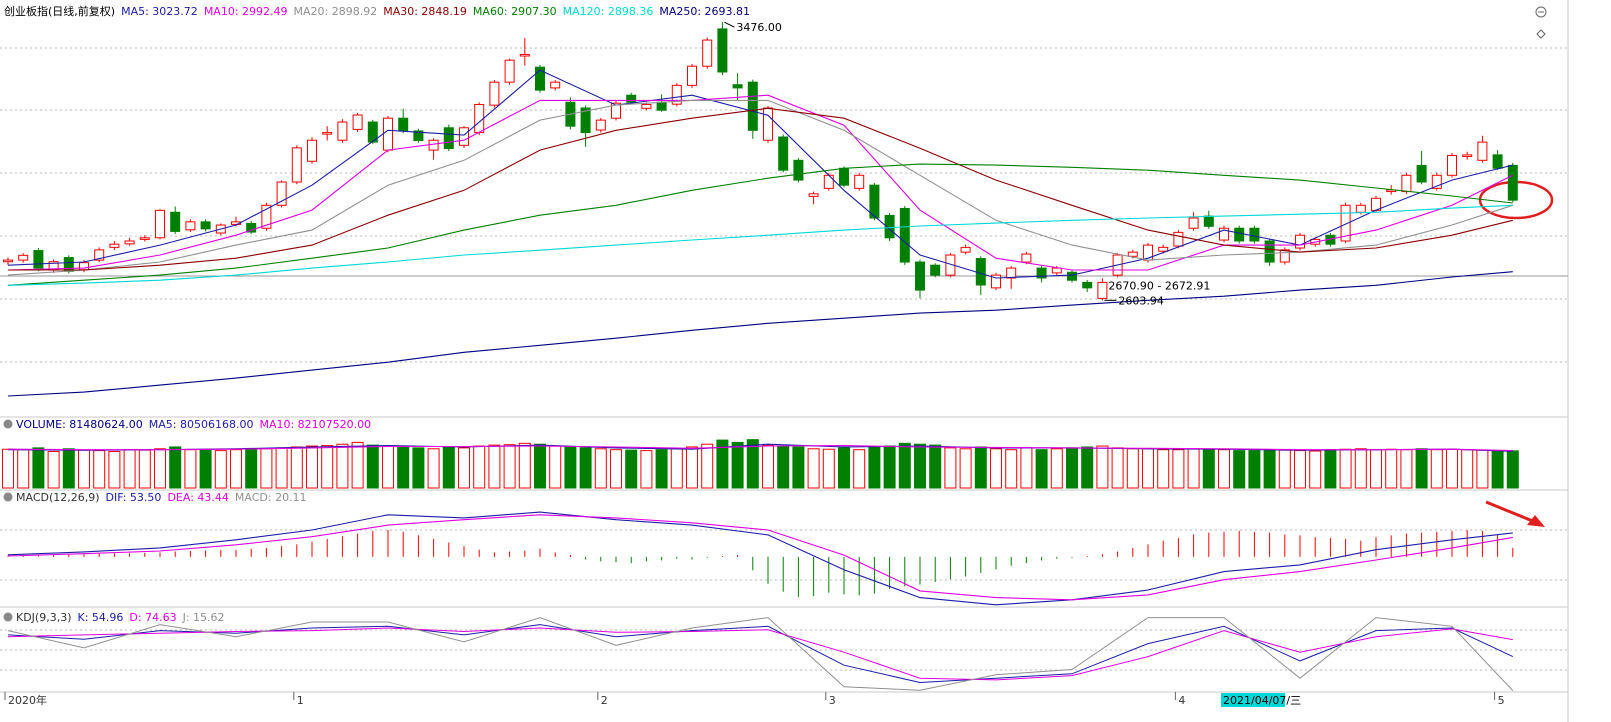  Describe the element at coordinates (729, 24) in the screenshot. I see `annotation-leader` at that location.